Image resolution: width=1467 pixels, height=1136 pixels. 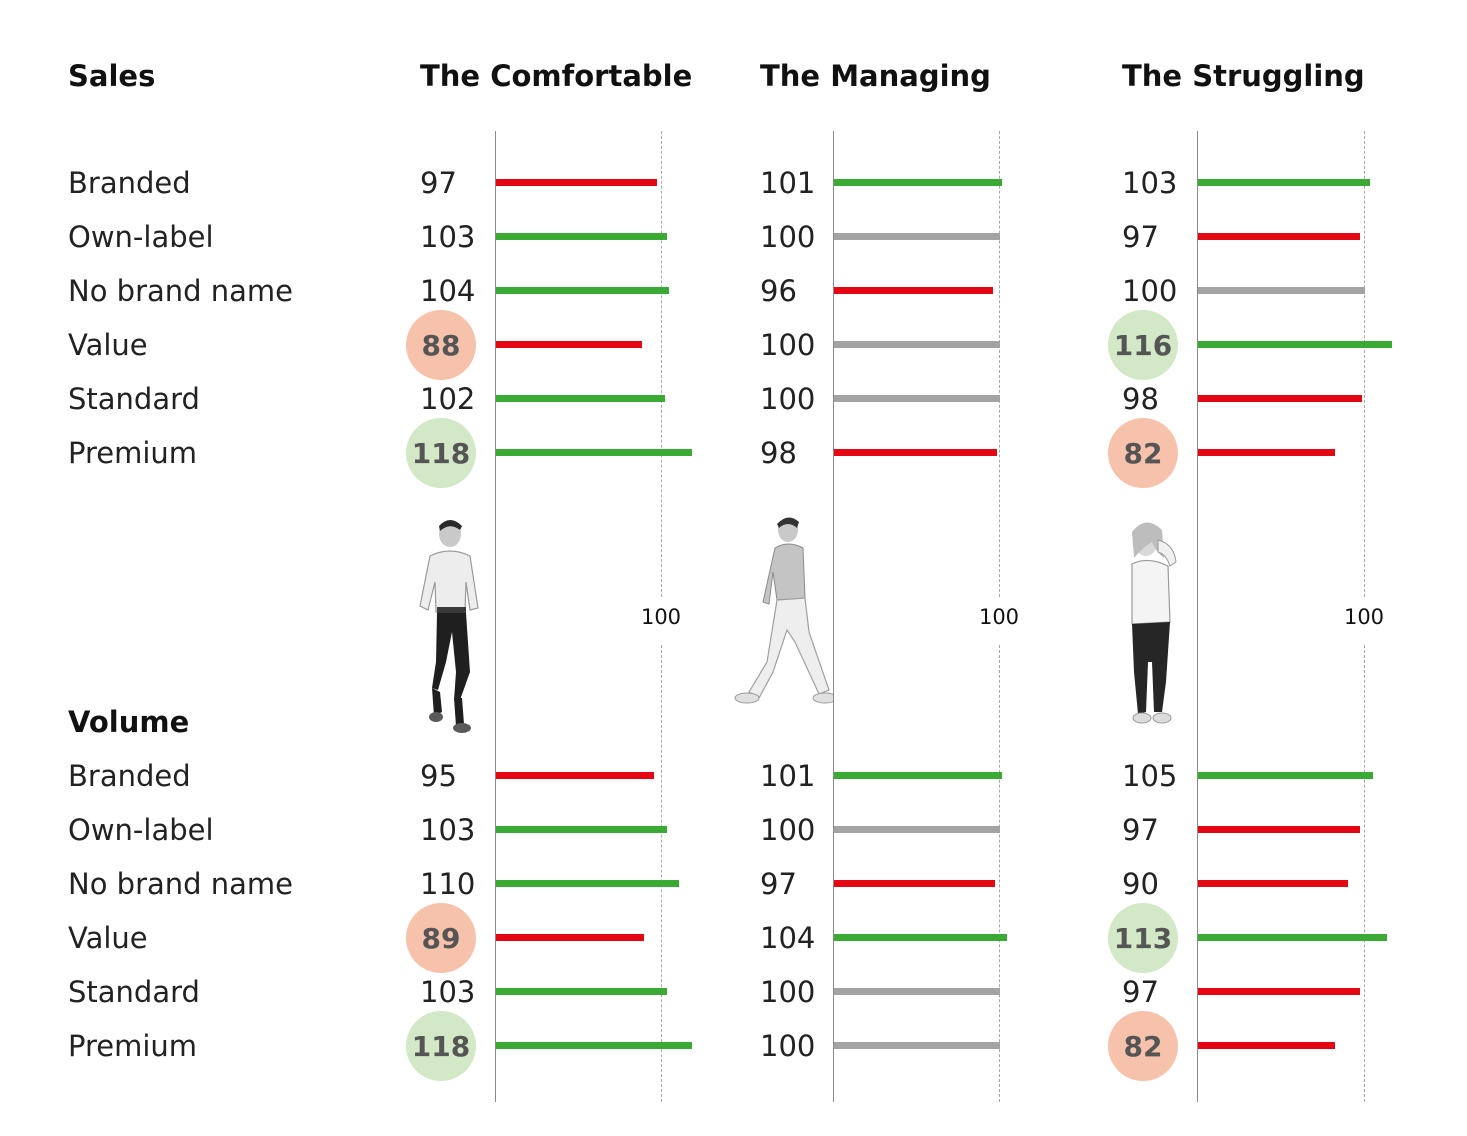 What do you see at coordinates (129, 722) in the screenshot?
I see `section-title: Volume` at bounding box center [129, 722].